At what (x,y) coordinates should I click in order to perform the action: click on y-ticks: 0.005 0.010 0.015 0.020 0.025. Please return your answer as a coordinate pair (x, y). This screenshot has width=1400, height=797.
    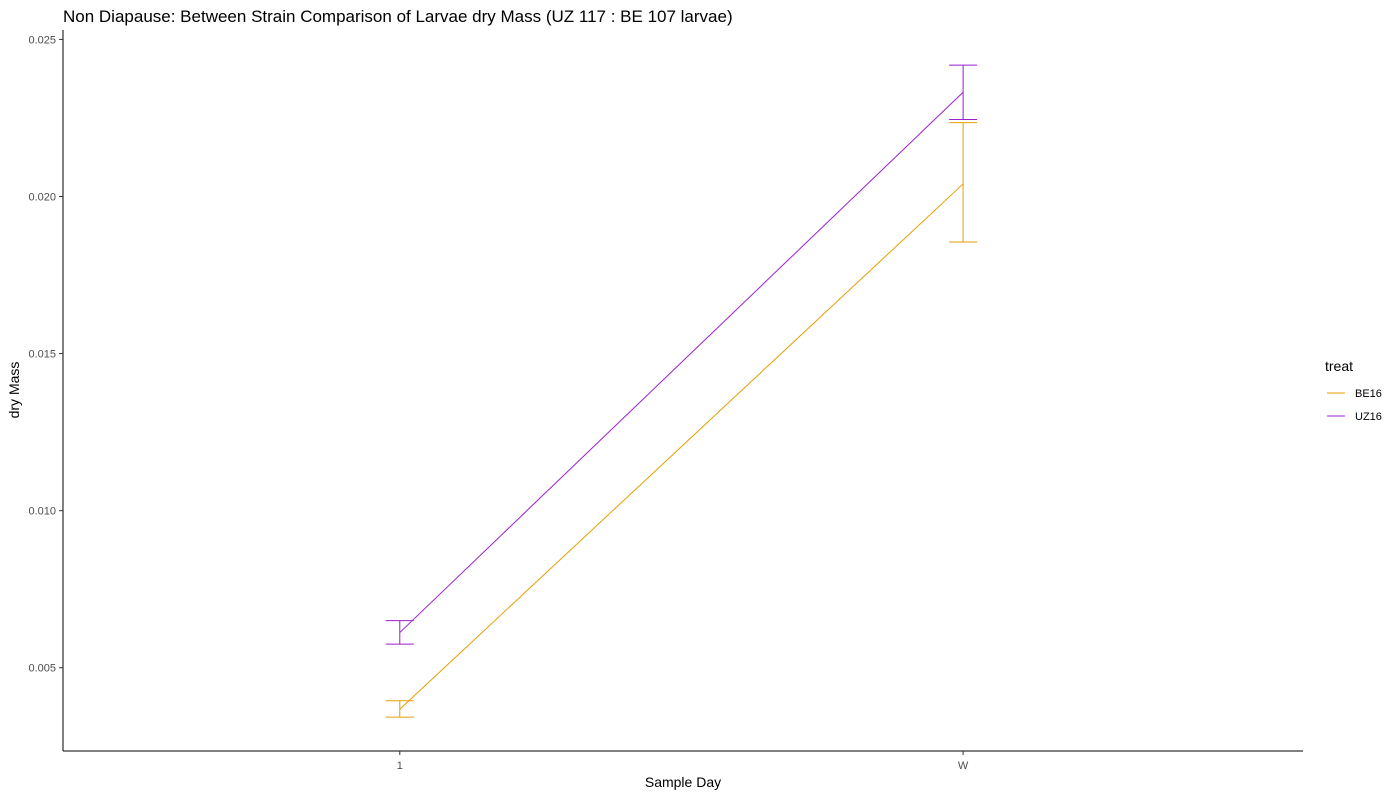
    Looking at the image, I should click on (45, 354).